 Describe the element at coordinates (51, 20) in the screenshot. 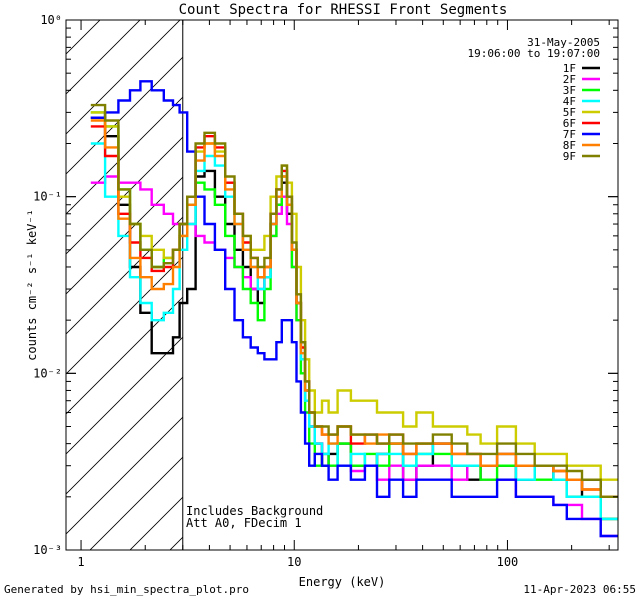

I see `y-tick-label: 10⁰` at that location.